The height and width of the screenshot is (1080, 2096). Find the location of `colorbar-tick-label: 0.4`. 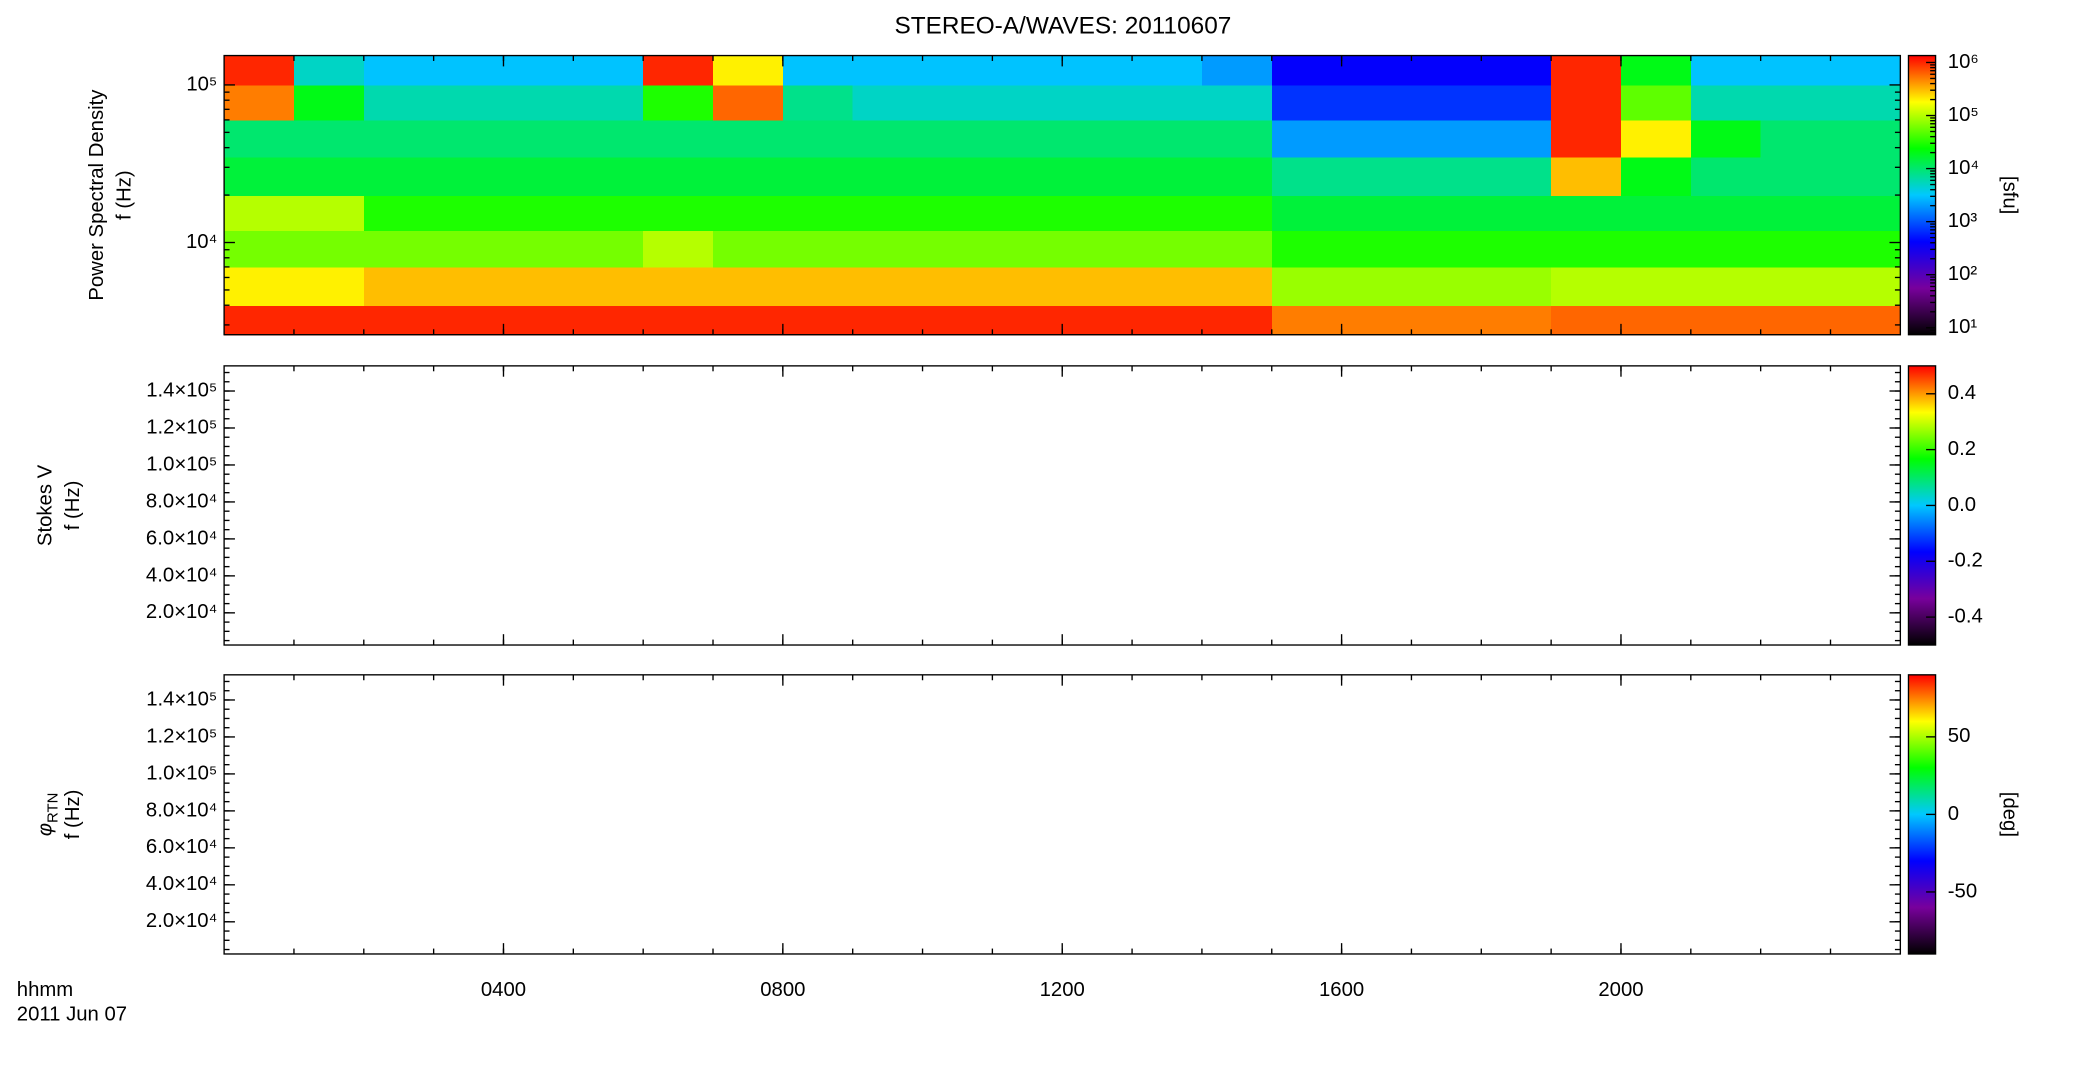

colorbar-tick-label: 0.4 is located at coordinates (1962, 393).